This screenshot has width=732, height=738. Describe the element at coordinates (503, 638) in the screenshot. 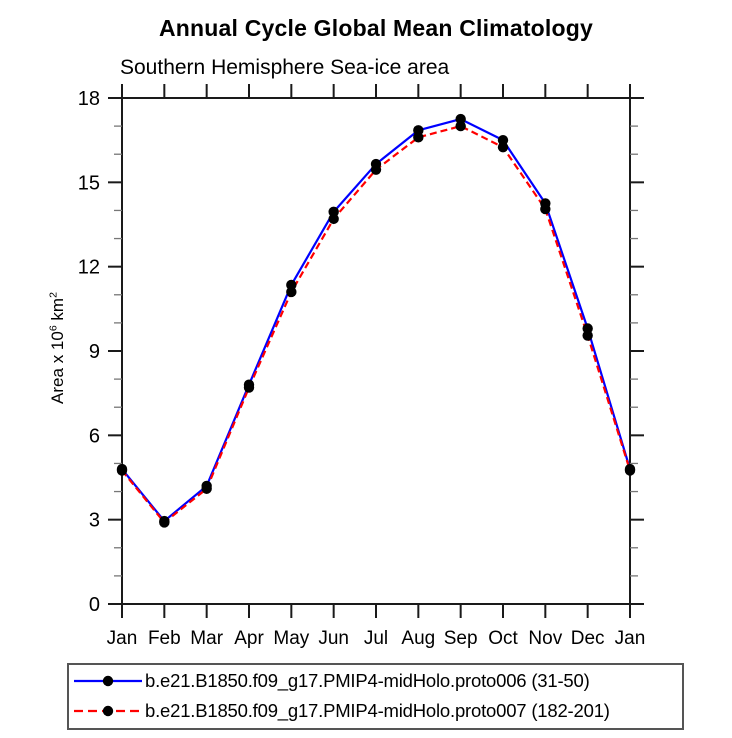

I see `x-tick-label: Oct` at that location.